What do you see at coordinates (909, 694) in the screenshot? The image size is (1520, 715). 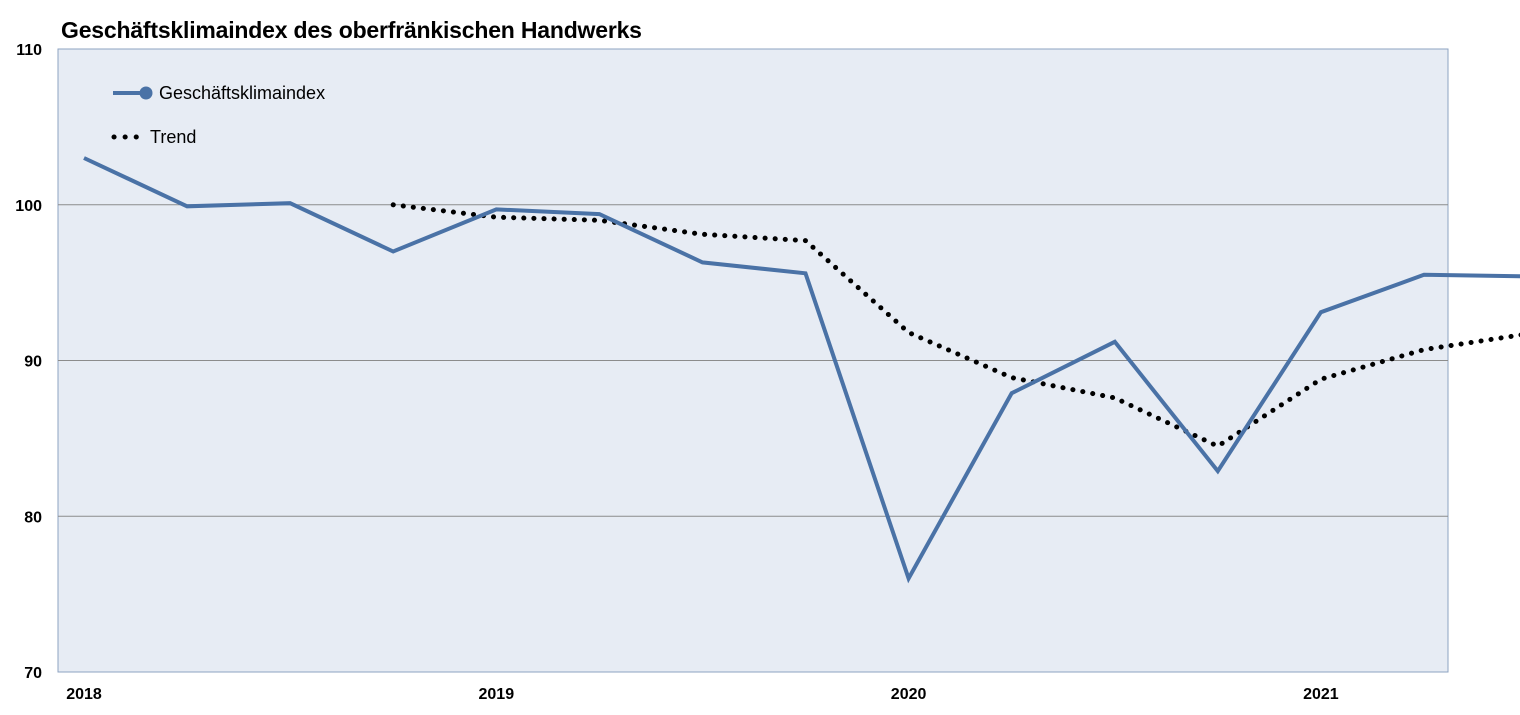 I see `x-tick-label: 2020` at bounding box center [909, 694].